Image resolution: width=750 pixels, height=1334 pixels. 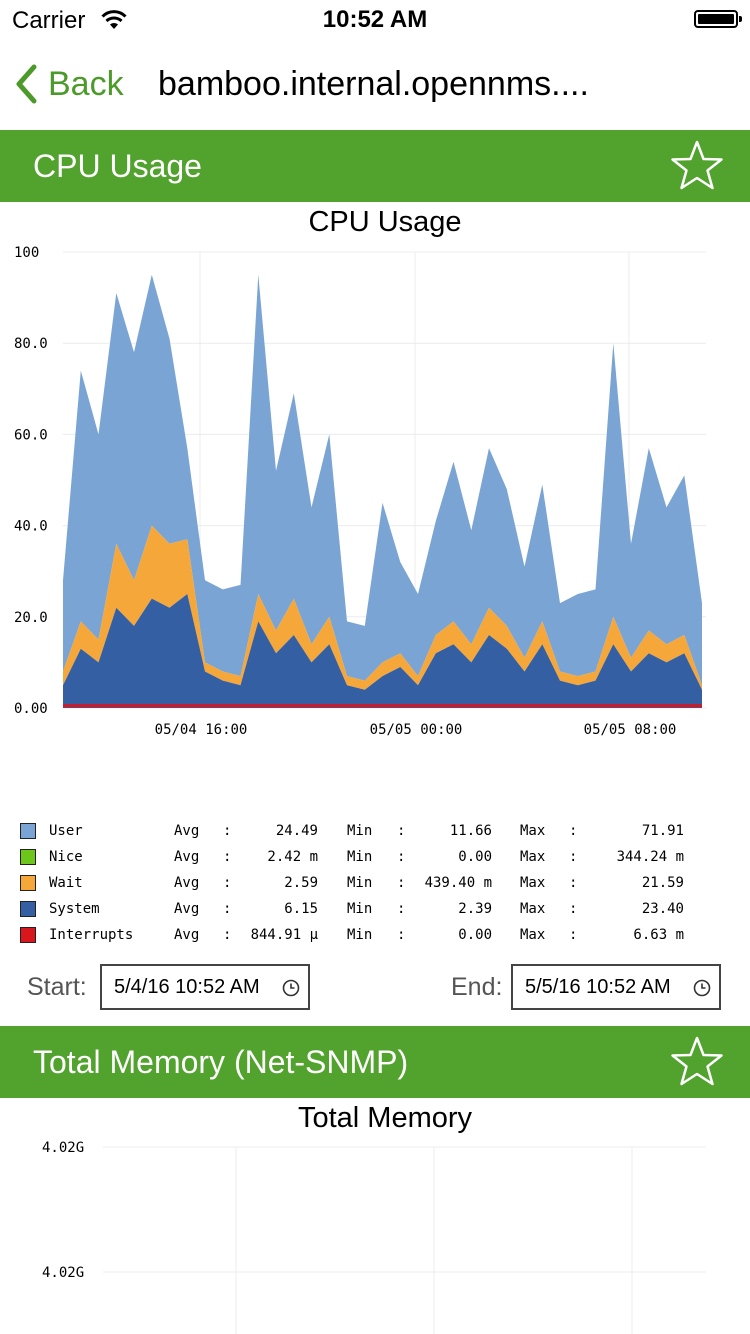 What do you see at coordinates (296, 831) in the screenshot?
I see `legend-avg-value: 24.49` at bounding box center [296, 831].